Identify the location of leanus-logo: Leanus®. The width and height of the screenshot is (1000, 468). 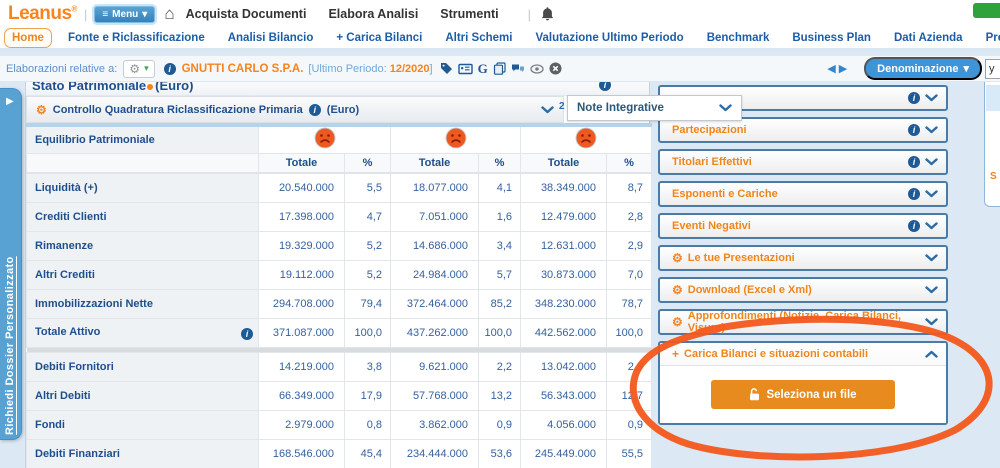
(42, 13).